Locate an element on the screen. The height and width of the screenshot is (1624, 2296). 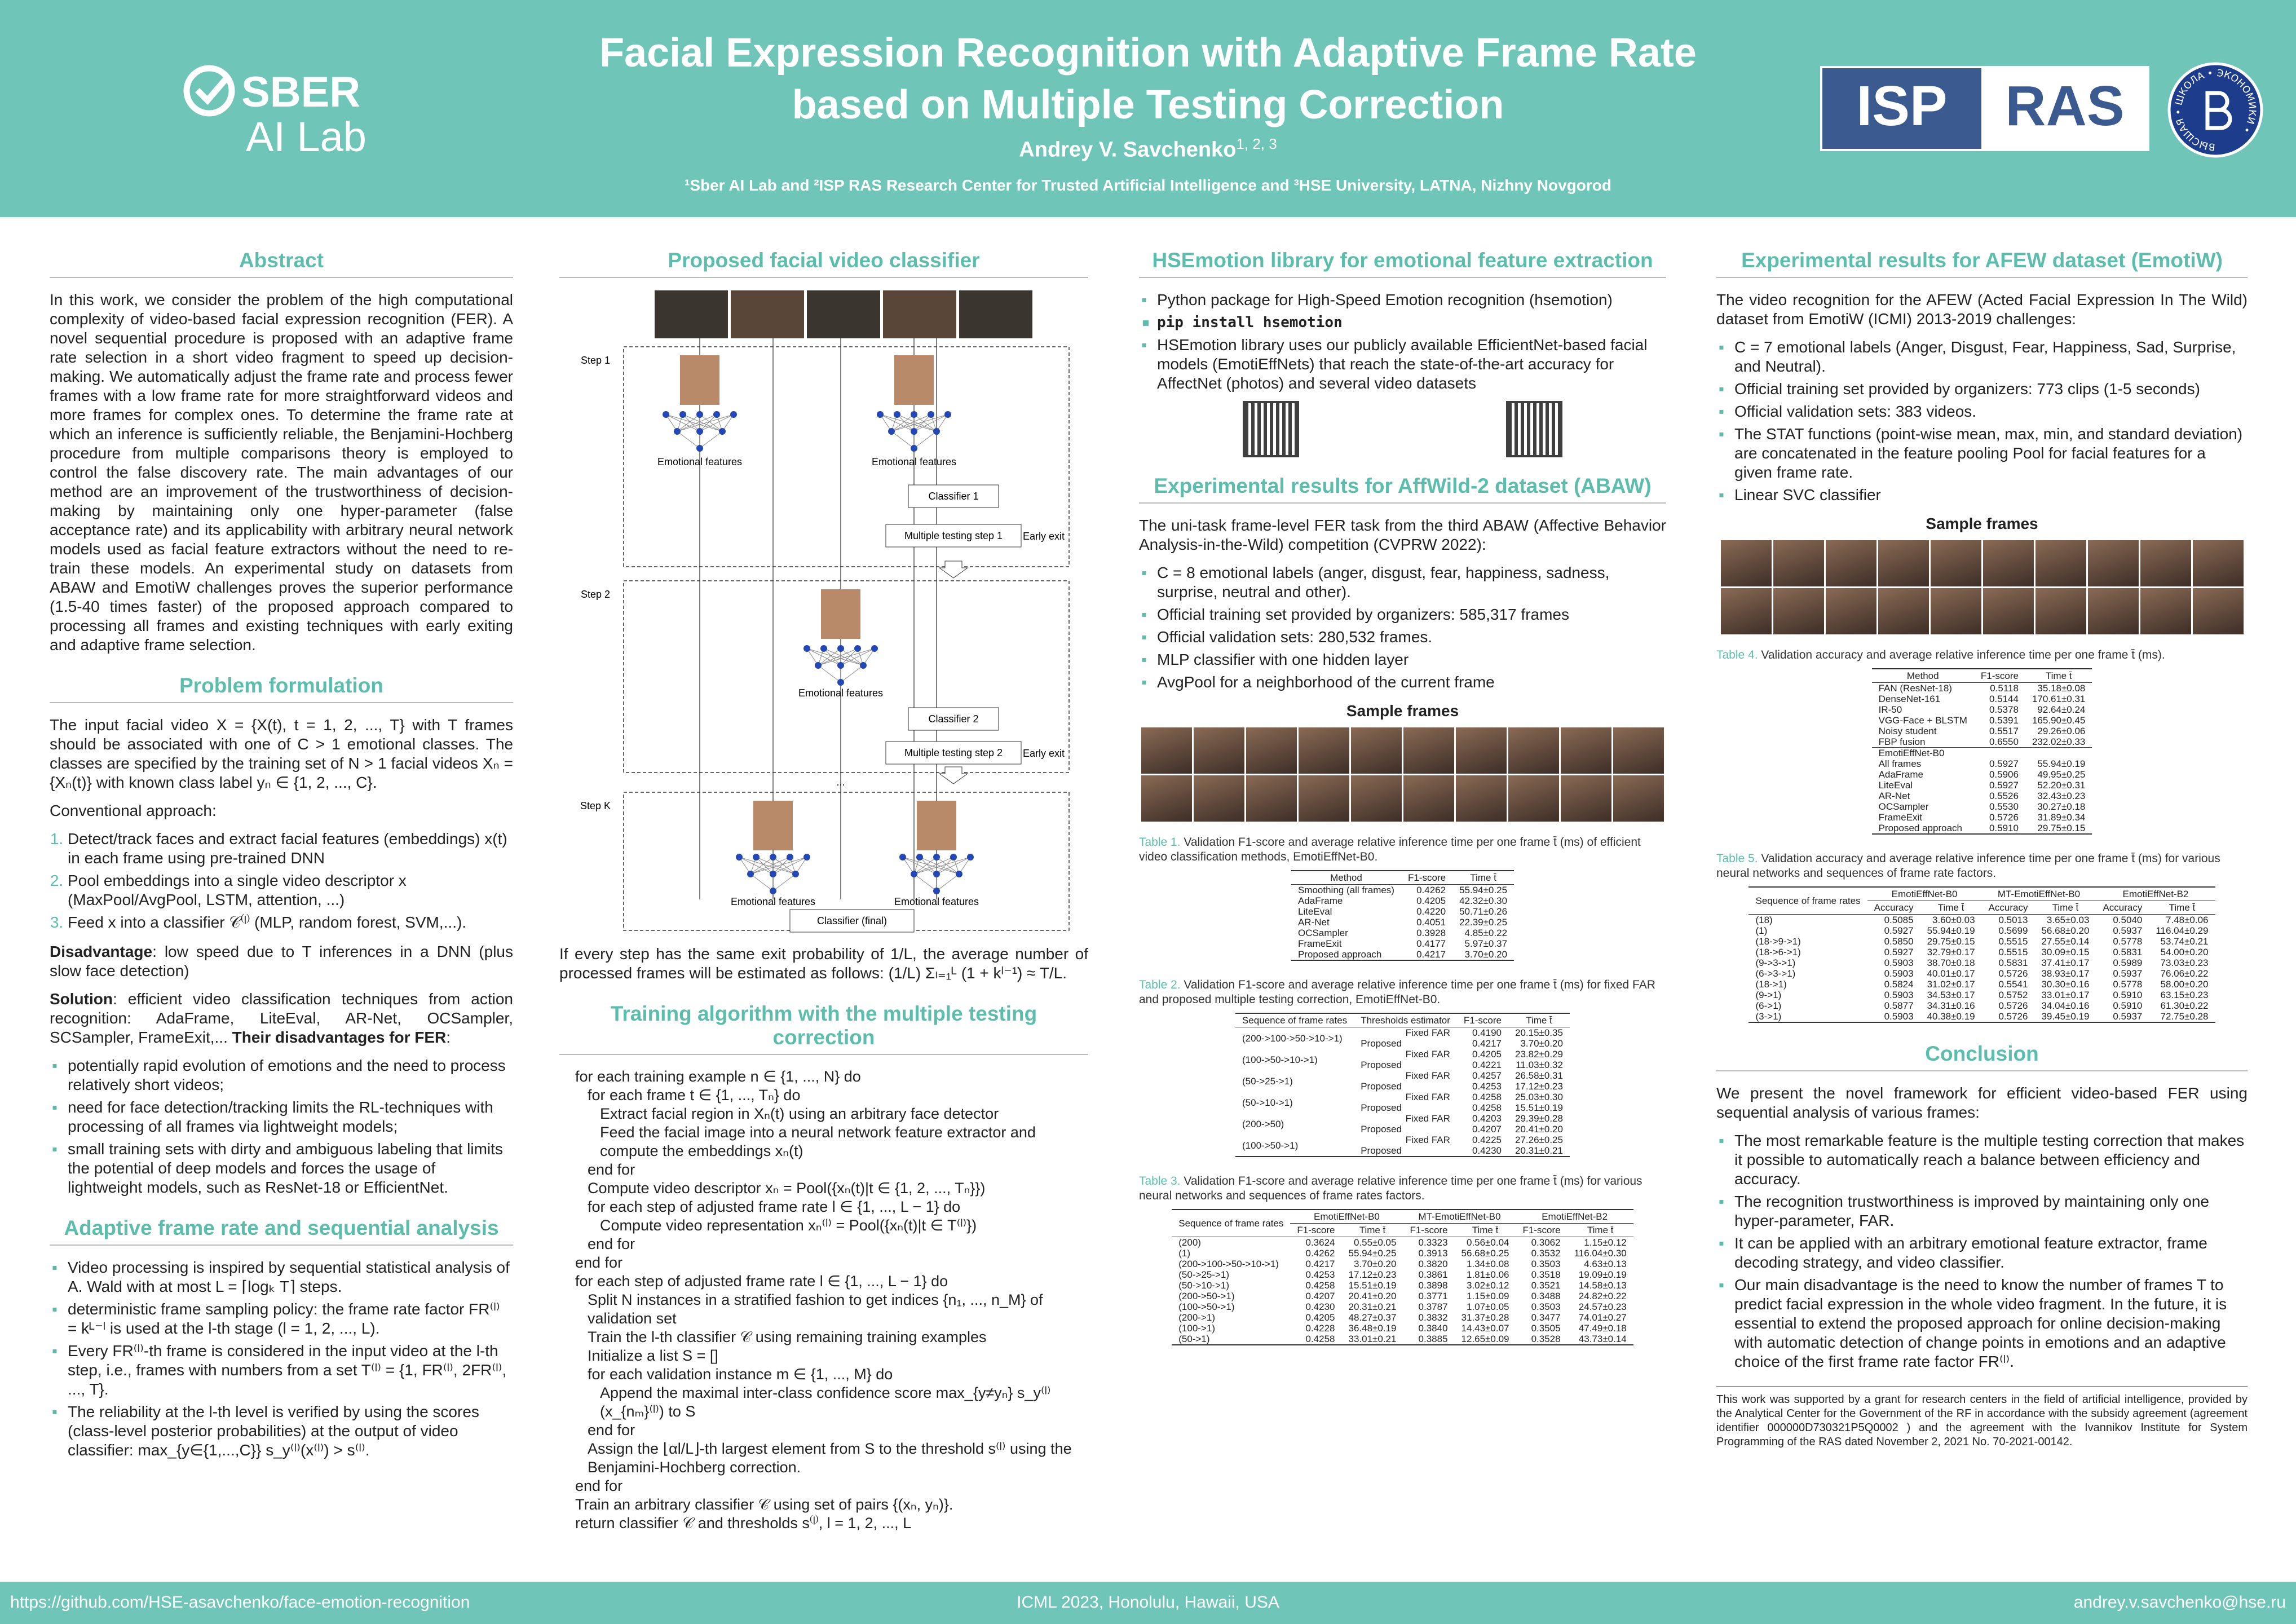
table-row: AdaFrame 0.4205 42.32±0.30 is located at coordinates (1402, 900).